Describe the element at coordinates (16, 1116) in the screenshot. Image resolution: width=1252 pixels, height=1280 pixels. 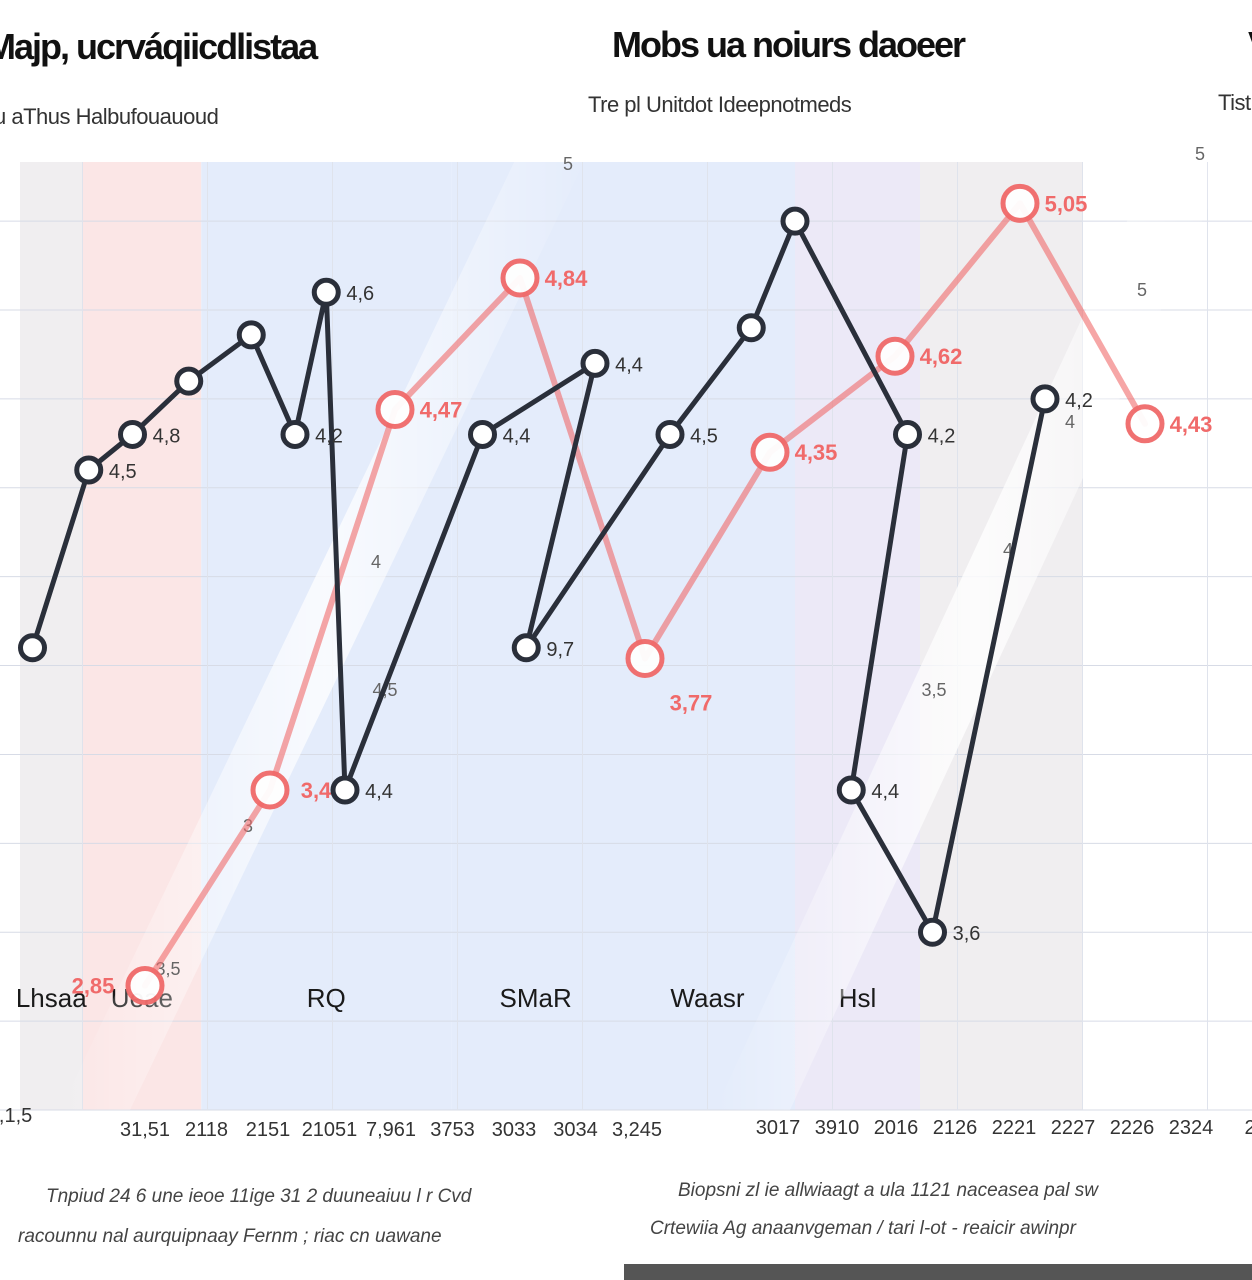
I see `x-tick-label: 4,1,5` at that location.